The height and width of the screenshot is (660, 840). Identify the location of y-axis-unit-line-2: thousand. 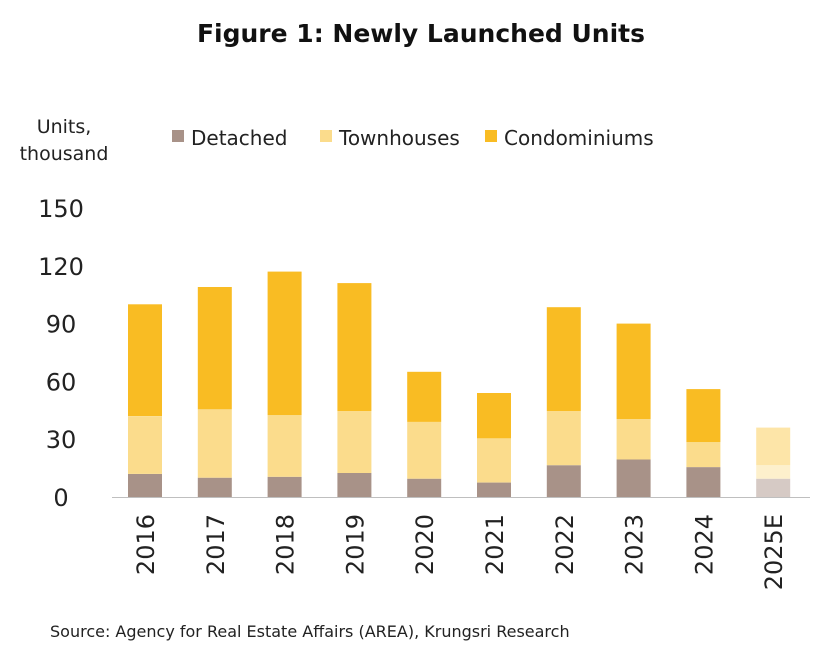
(64, 154).